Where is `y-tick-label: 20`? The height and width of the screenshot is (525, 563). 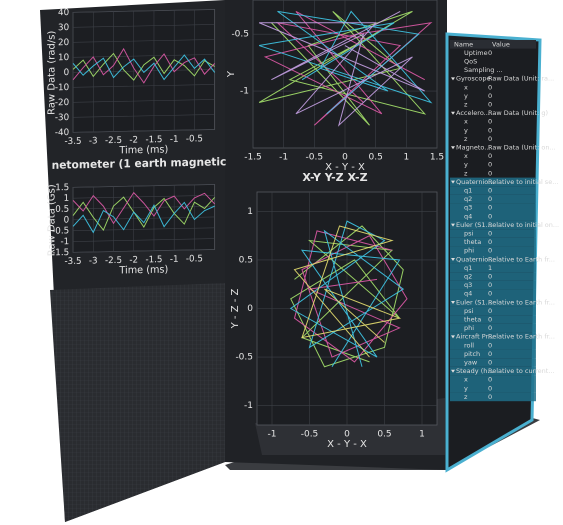
y-tick-label: 20 is located at coordinates (63, 43).